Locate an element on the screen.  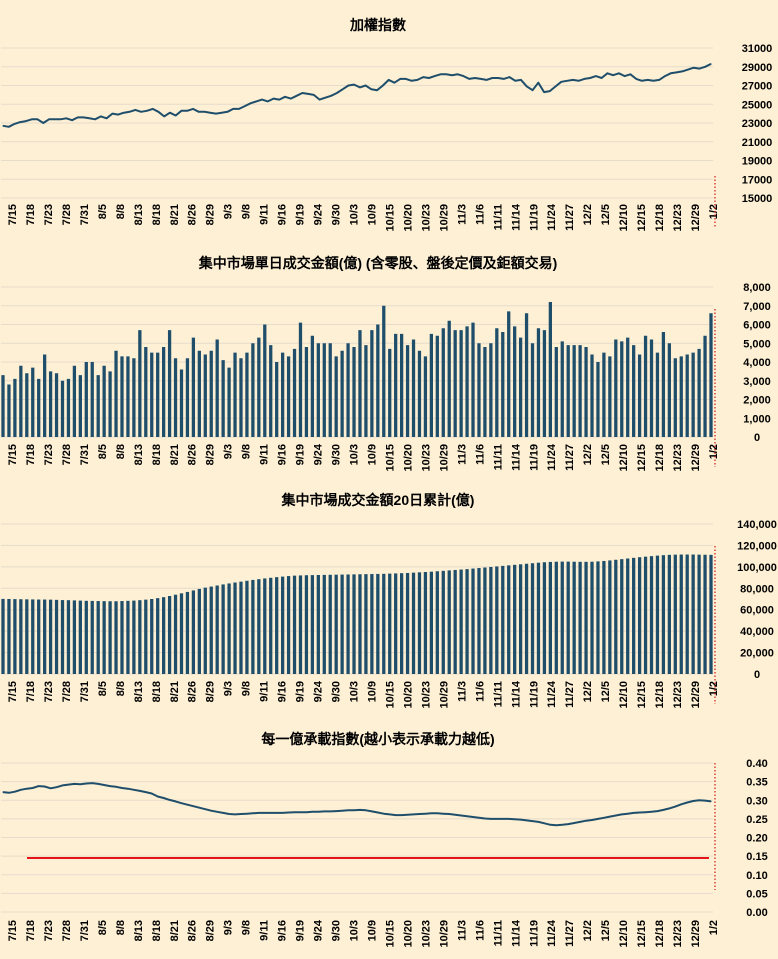
x-tick-label: 8/8 is located at coordinates (121, 451).